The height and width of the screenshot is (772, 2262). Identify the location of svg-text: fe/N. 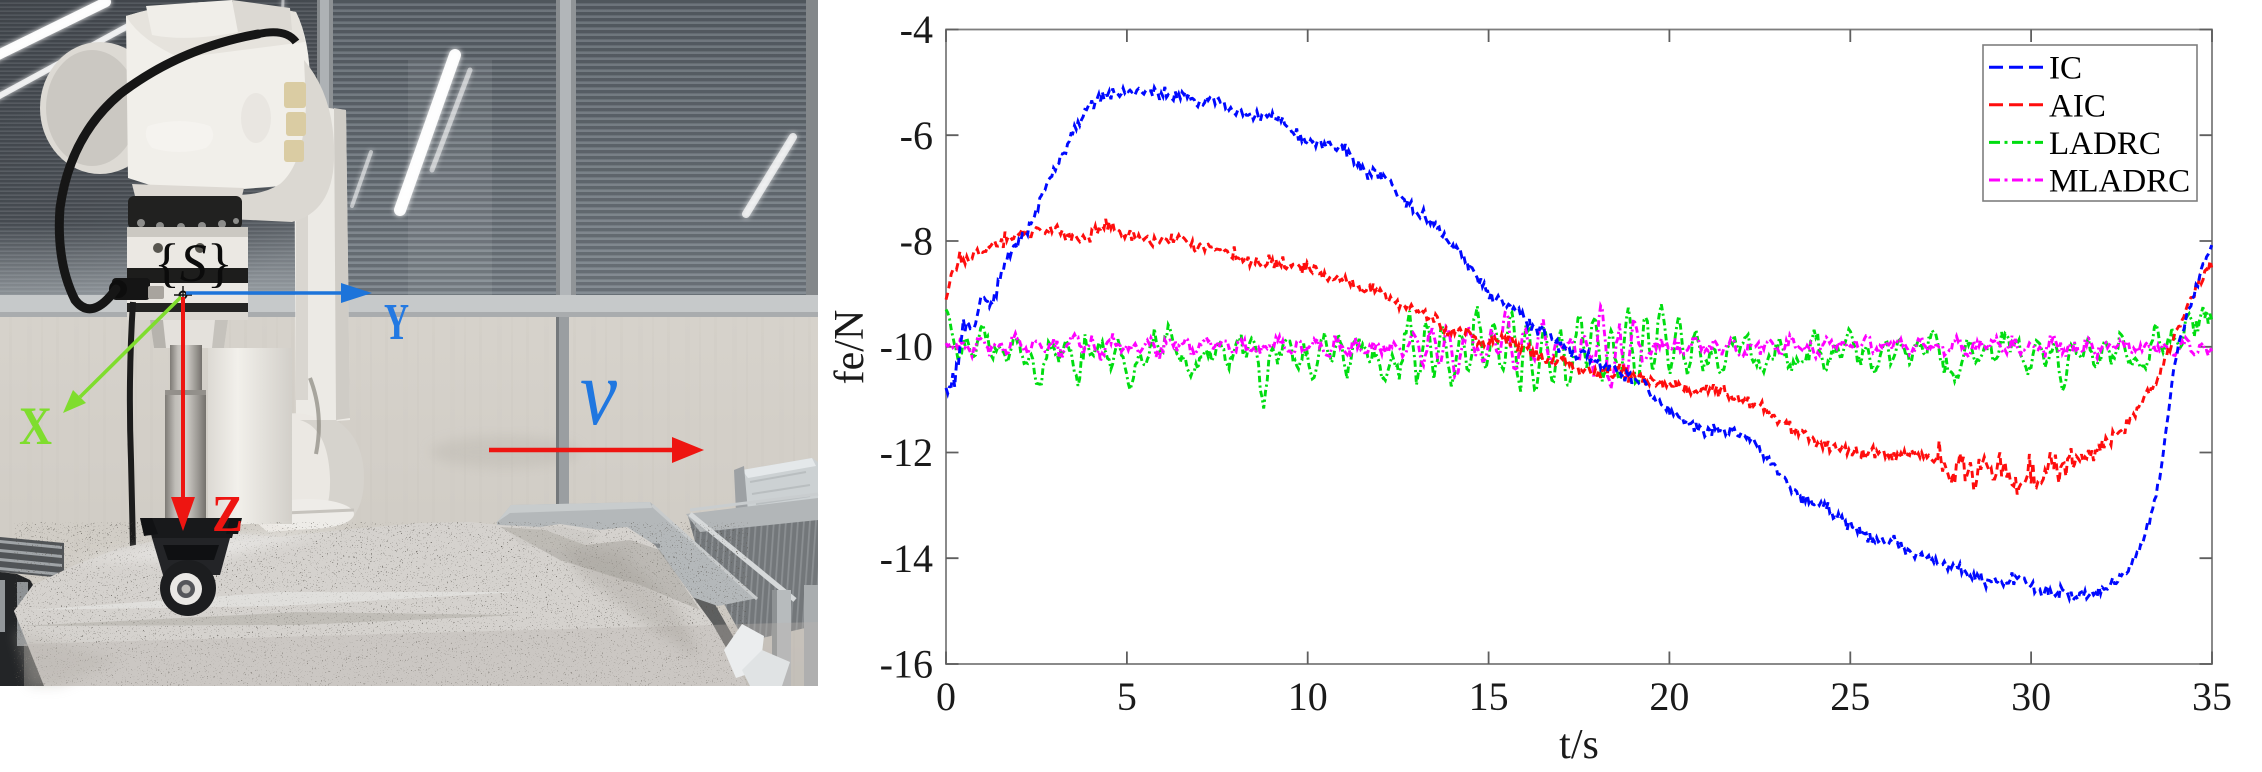
(850, 347).